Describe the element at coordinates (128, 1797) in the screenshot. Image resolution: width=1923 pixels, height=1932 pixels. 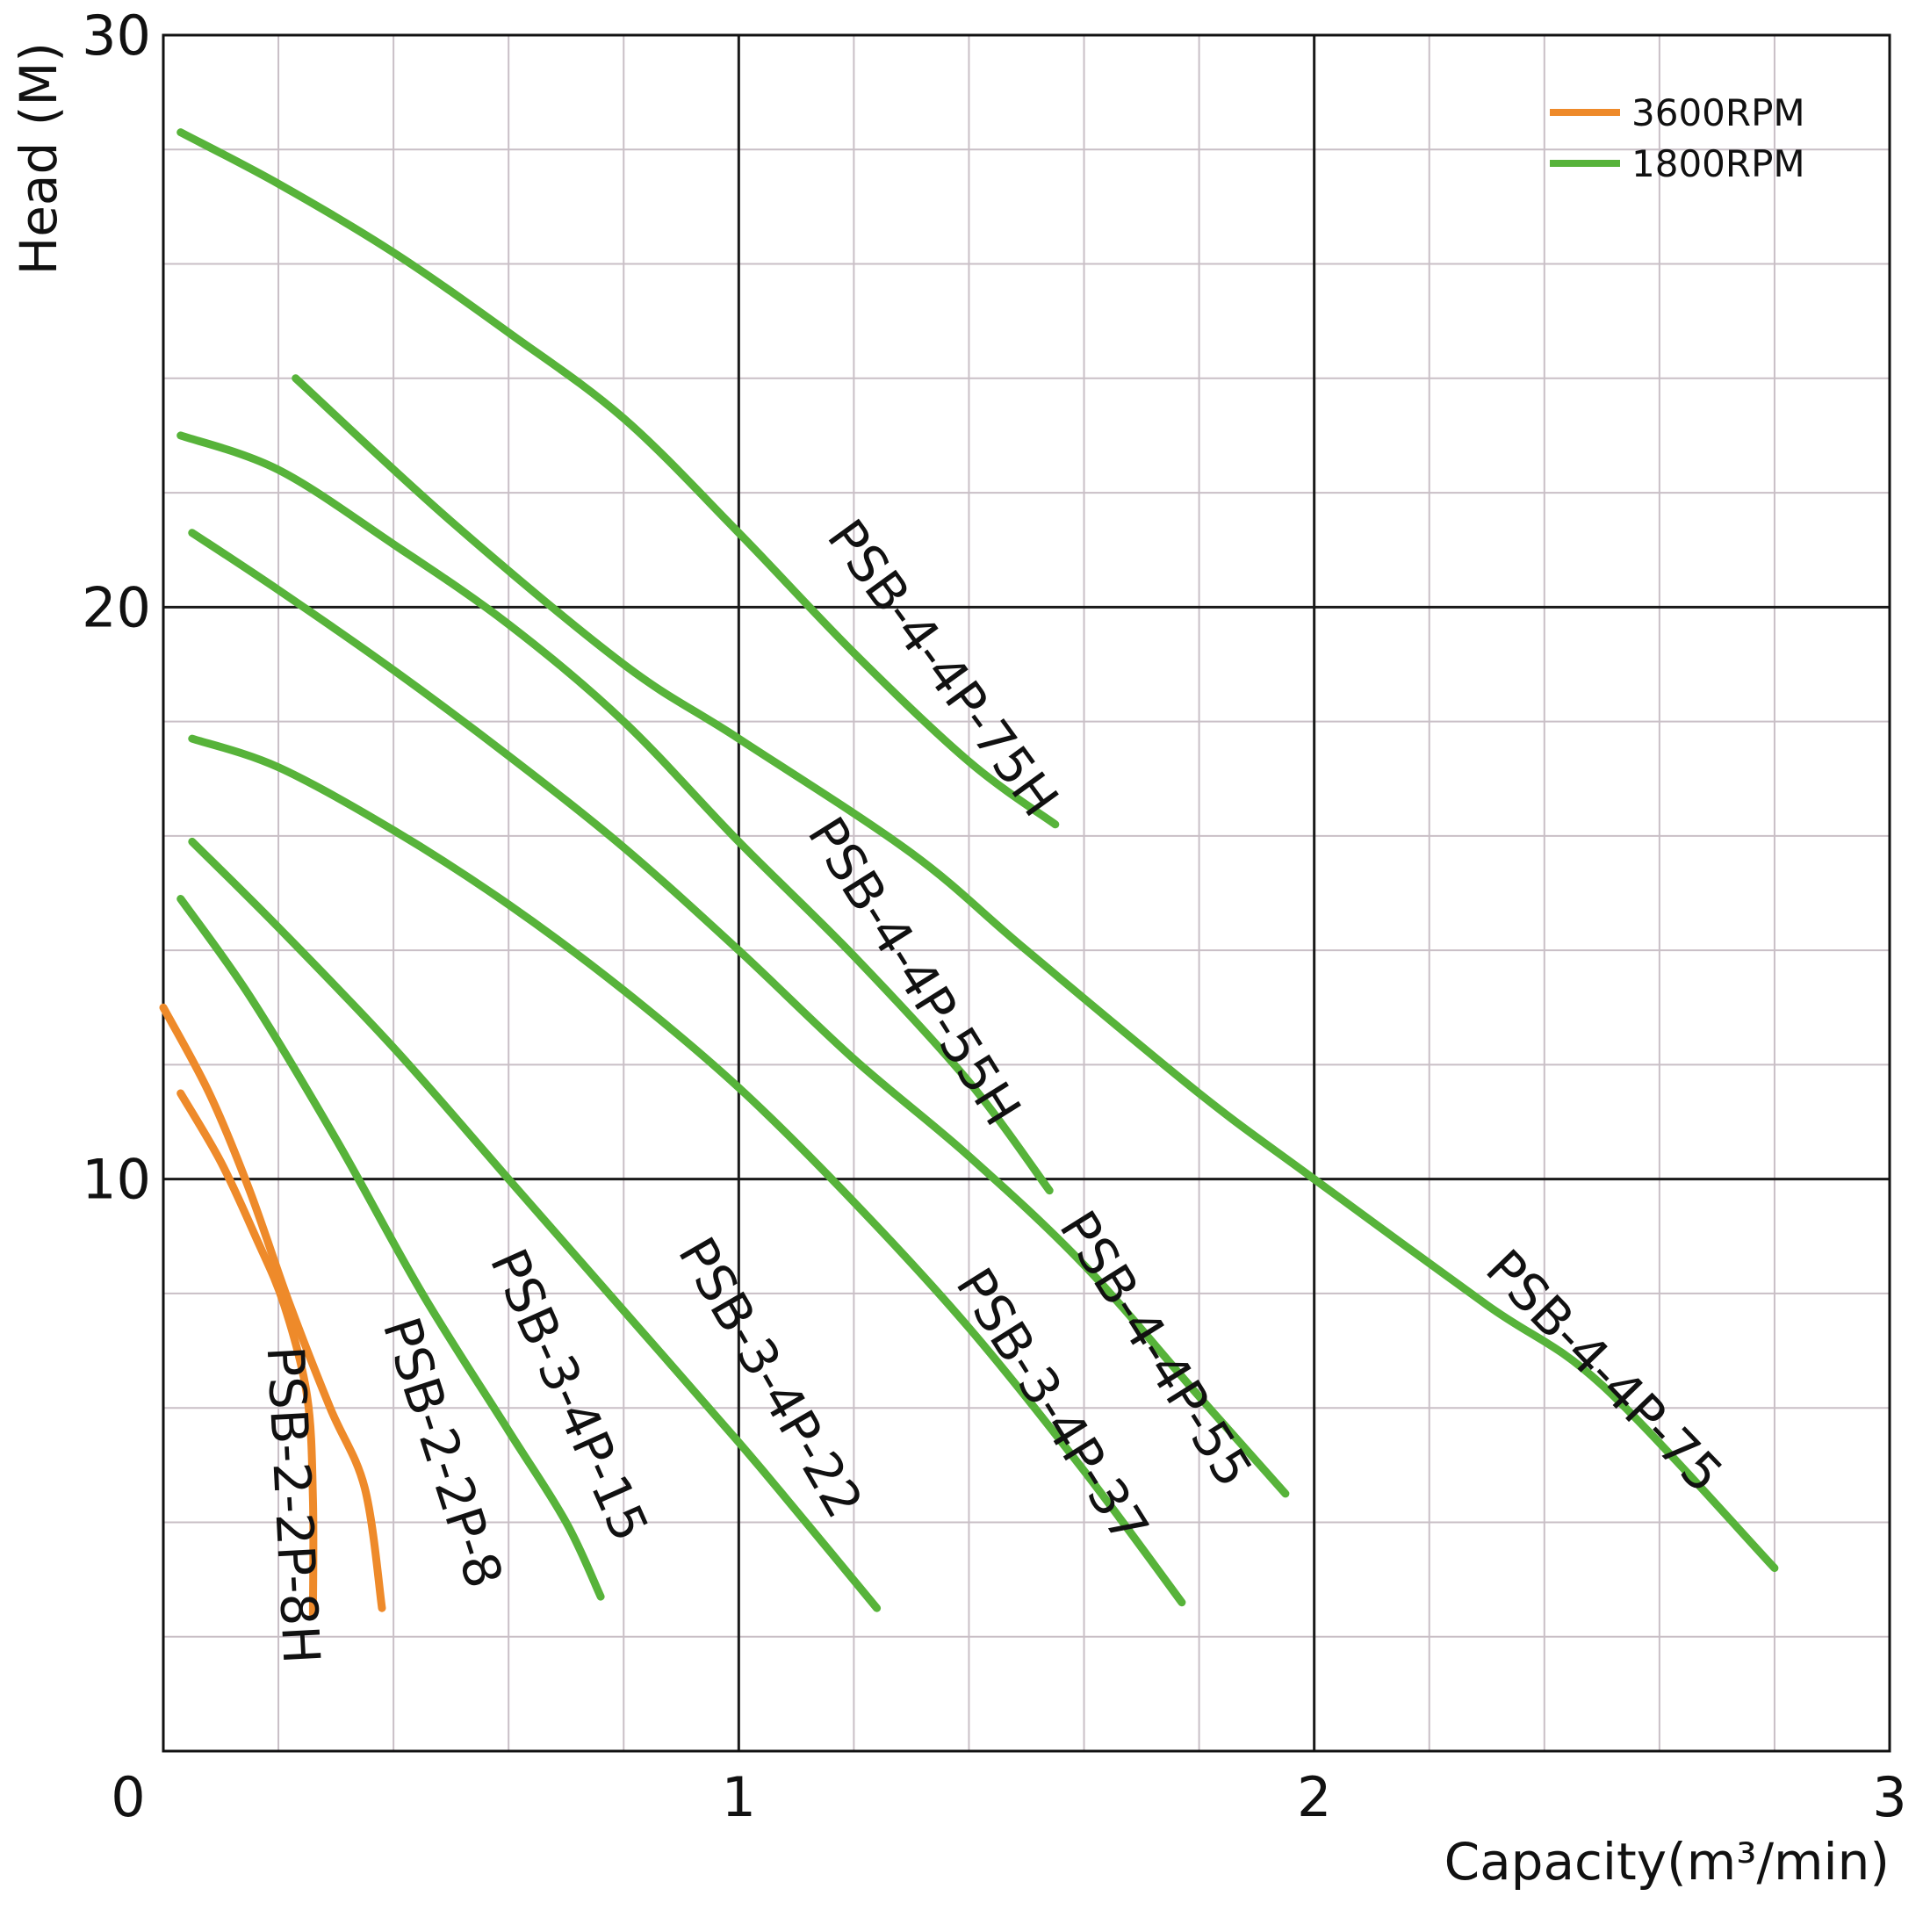
I see `x-tick-label: 0` at that location.